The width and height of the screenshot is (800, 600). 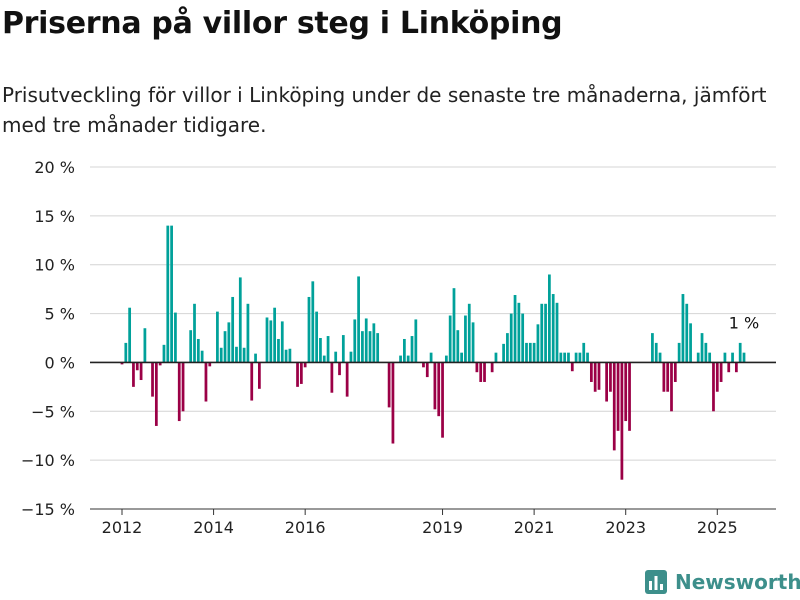 What do you see at coordinates (656, 582) in the screenshot?
I see `chart-logo-icon` at bounding box center [656, 582].